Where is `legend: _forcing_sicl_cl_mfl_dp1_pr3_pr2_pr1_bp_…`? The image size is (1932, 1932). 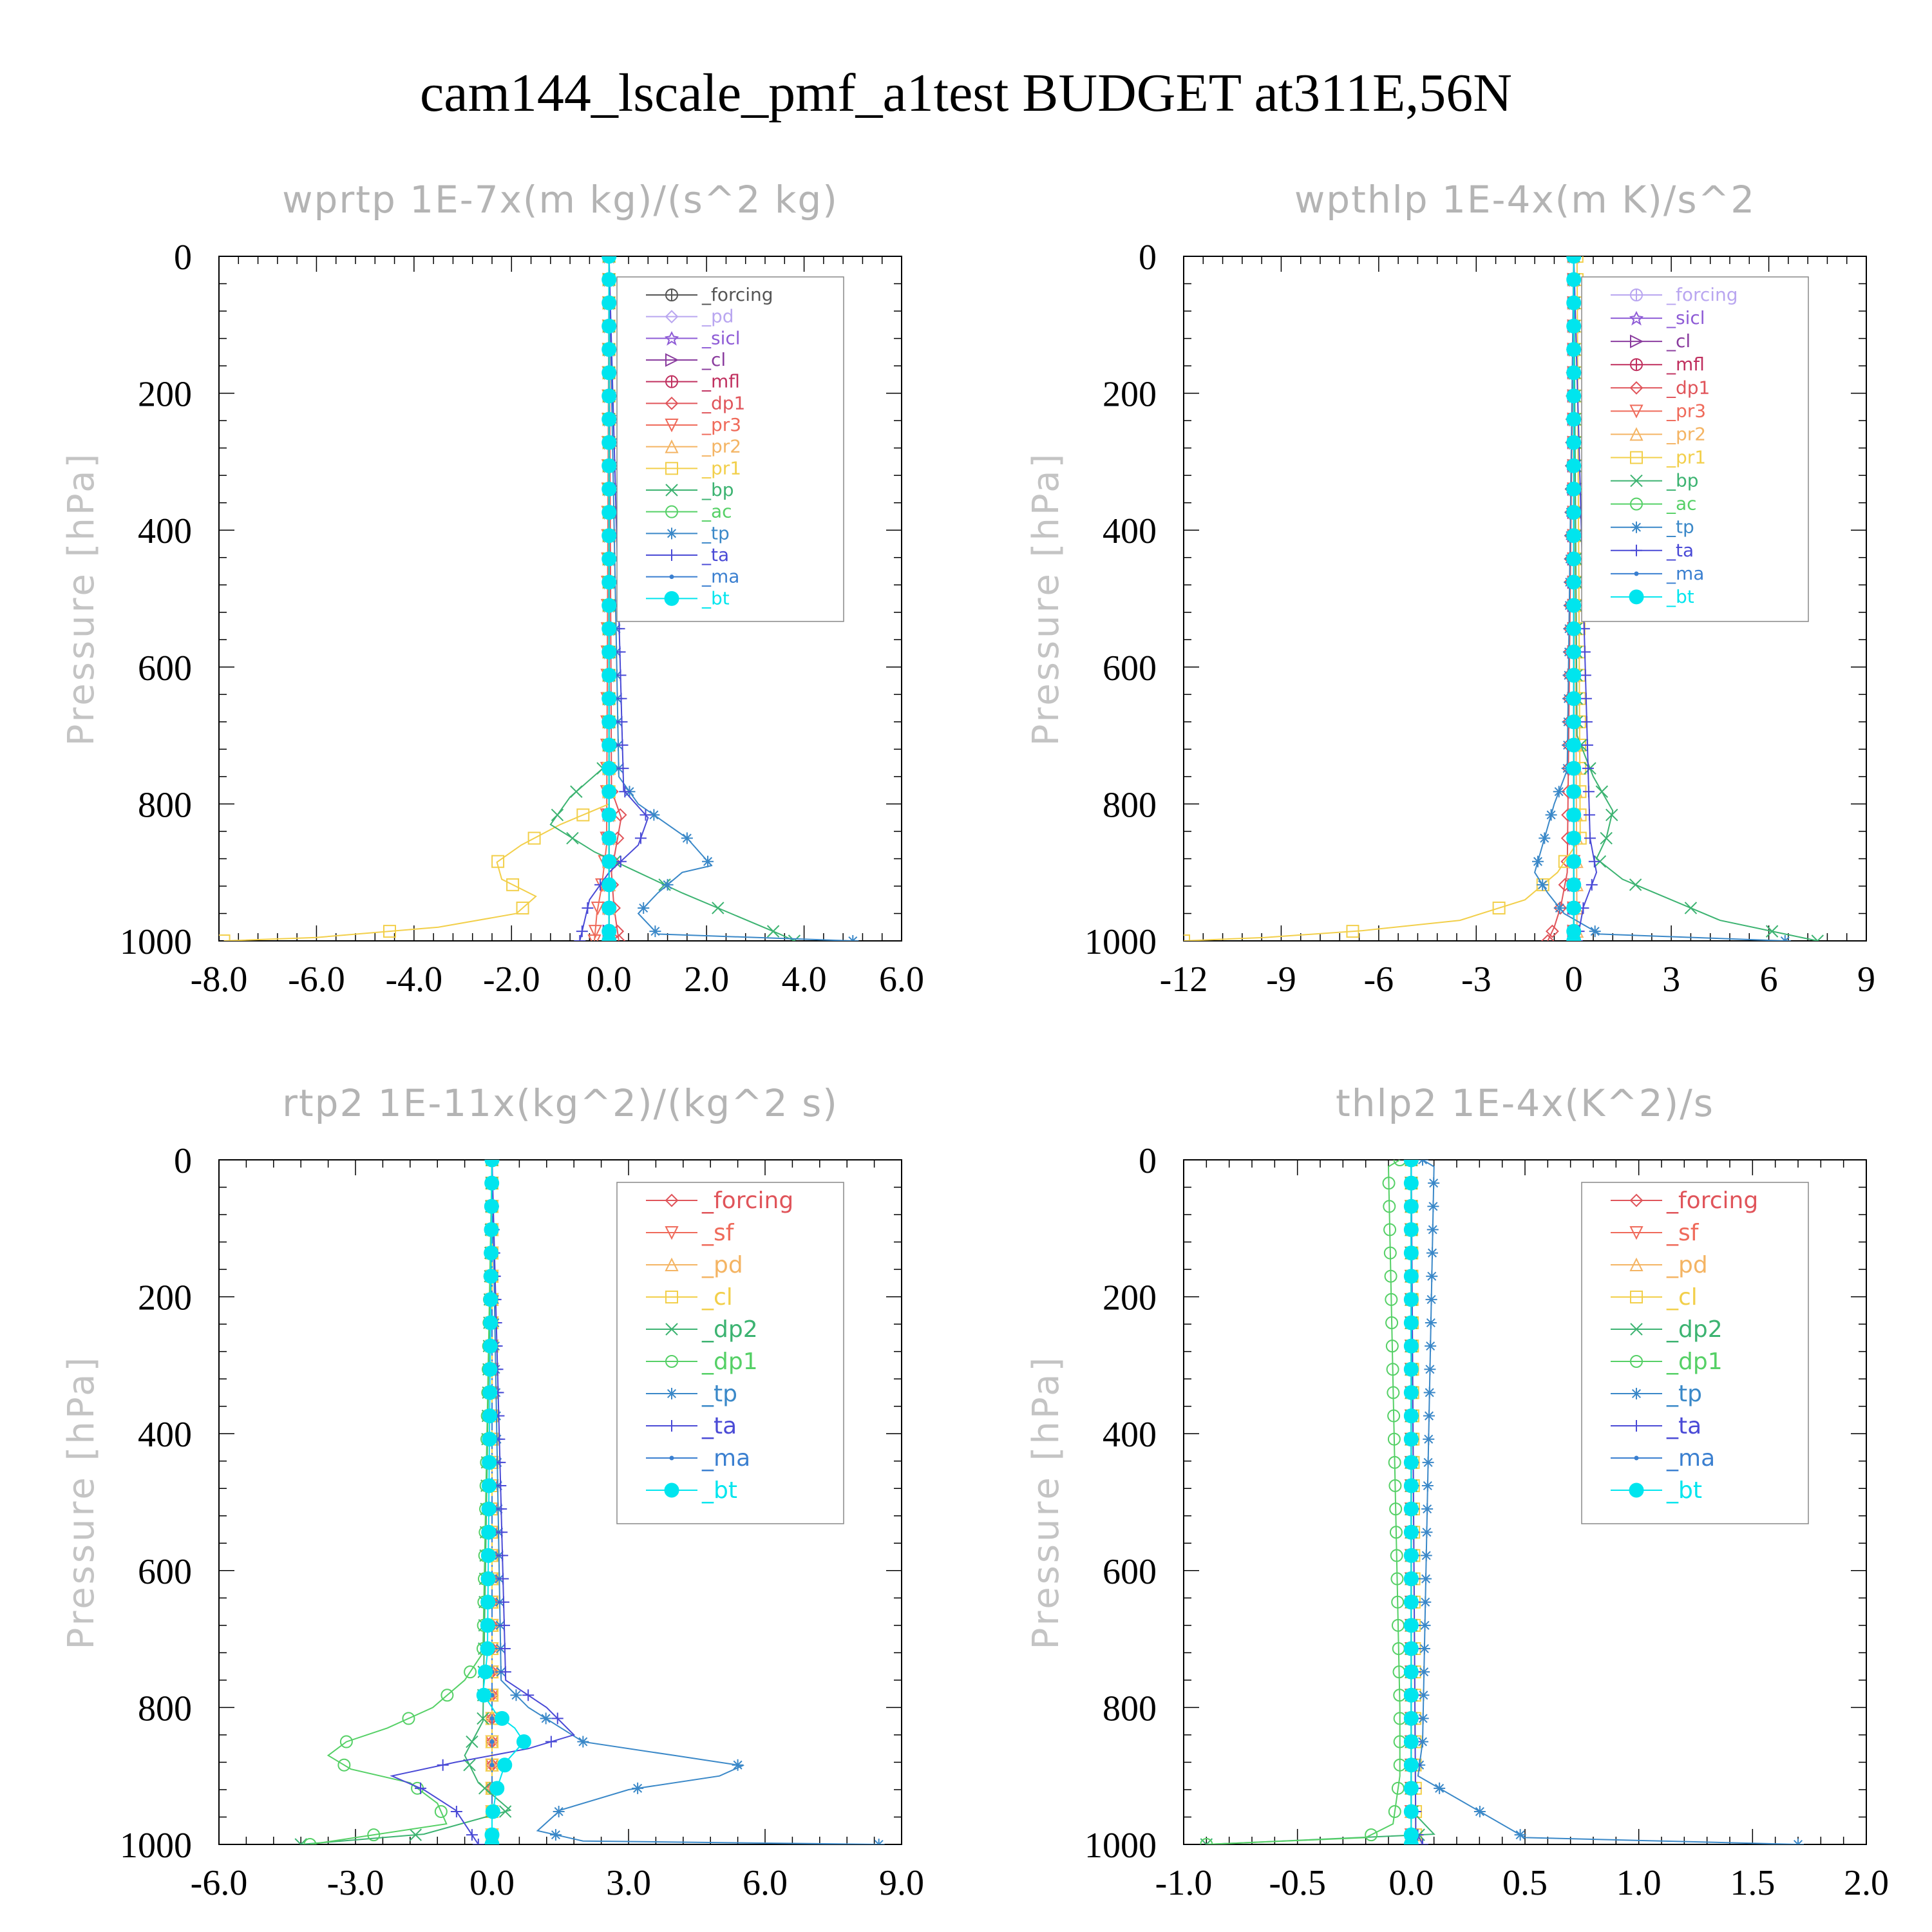 legend: _forcing_sicl_cl_mfl_dp1_pr3_pr2_pr1_bp_… is located at coordinates (1695, 449).